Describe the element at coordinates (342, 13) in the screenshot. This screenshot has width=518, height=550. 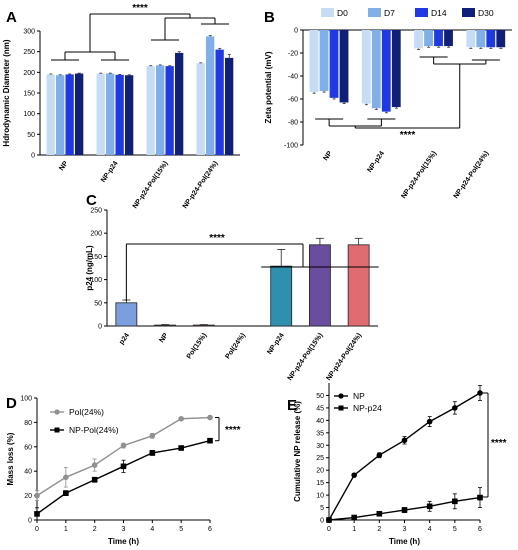
I see `legend-label: D0` at that location.